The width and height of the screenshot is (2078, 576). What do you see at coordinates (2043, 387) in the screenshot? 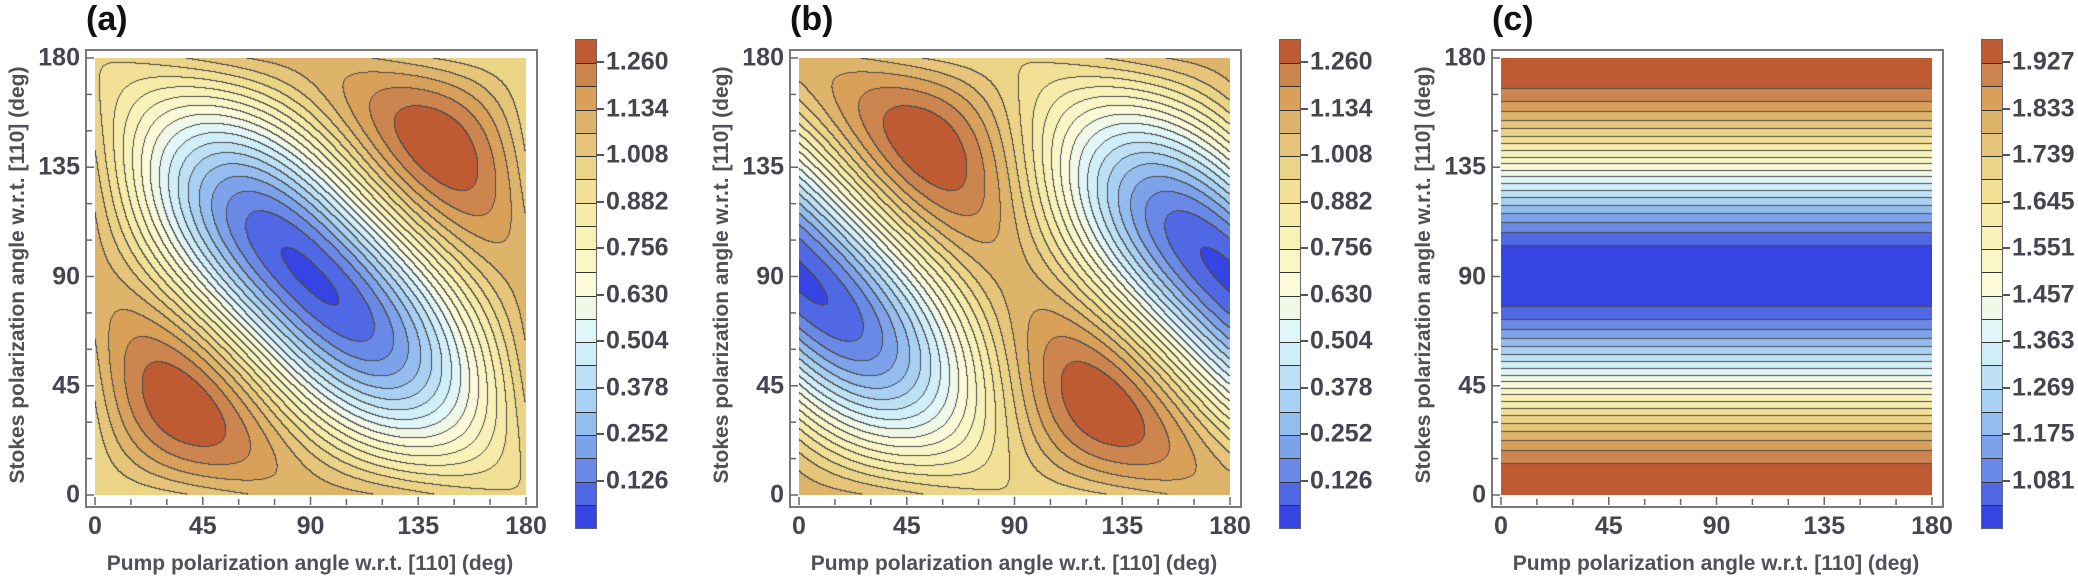
I see `colorbar-tick-label: 1.269` at bounding box center [2043, 387].